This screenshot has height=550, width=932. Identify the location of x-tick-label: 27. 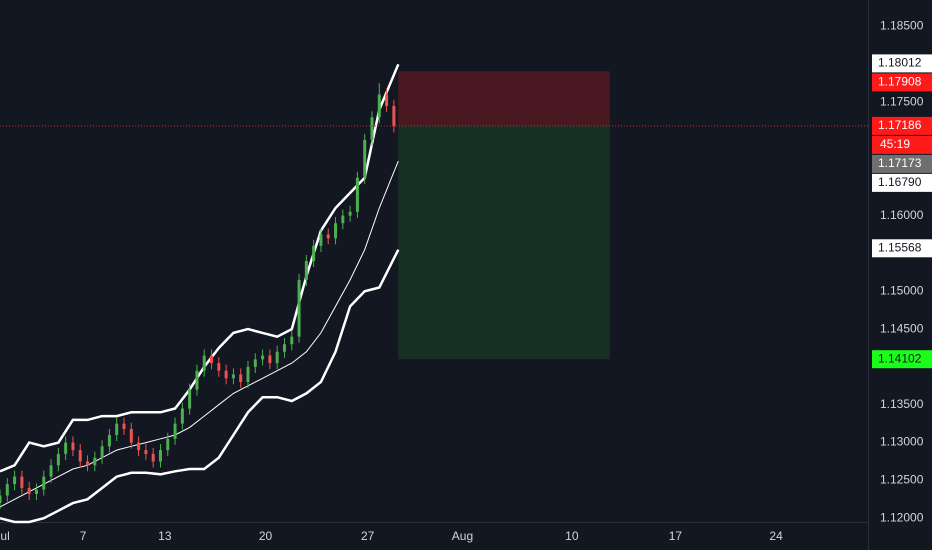
(368, 536).